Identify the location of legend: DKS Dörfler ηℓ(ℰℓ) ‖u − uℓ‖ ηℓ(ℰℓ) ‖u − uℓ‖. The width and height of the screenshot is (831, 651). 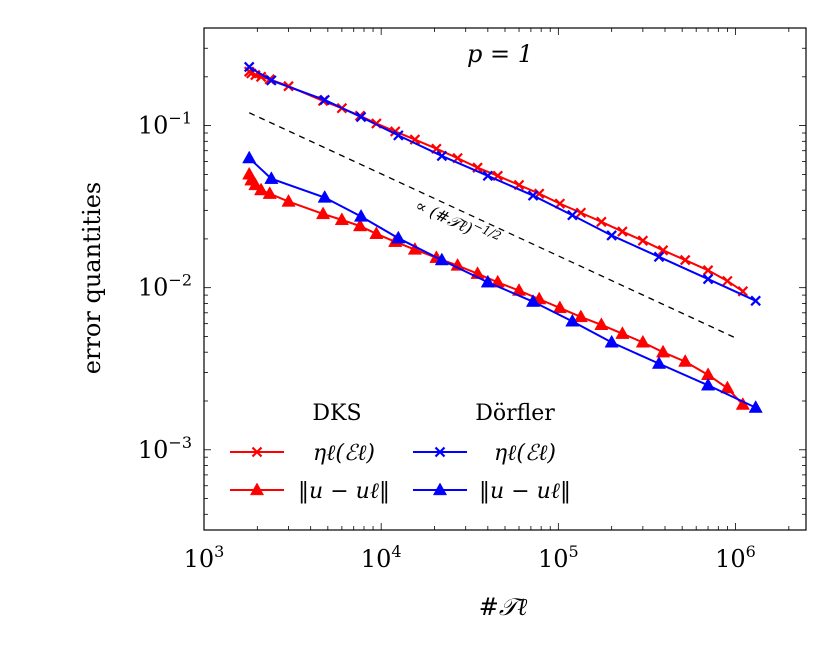
(400, 452).